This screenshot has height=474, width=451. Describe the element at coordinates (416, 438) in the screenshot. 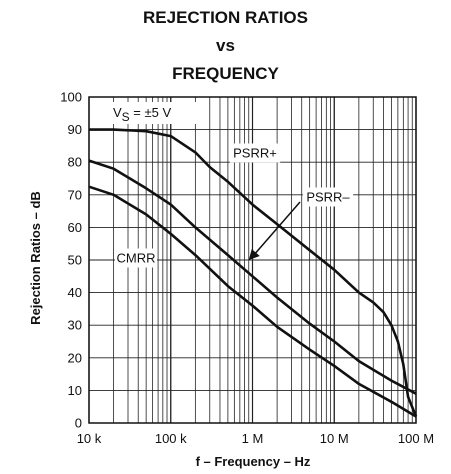

I see `x-tick-label: 100 M` at that location.